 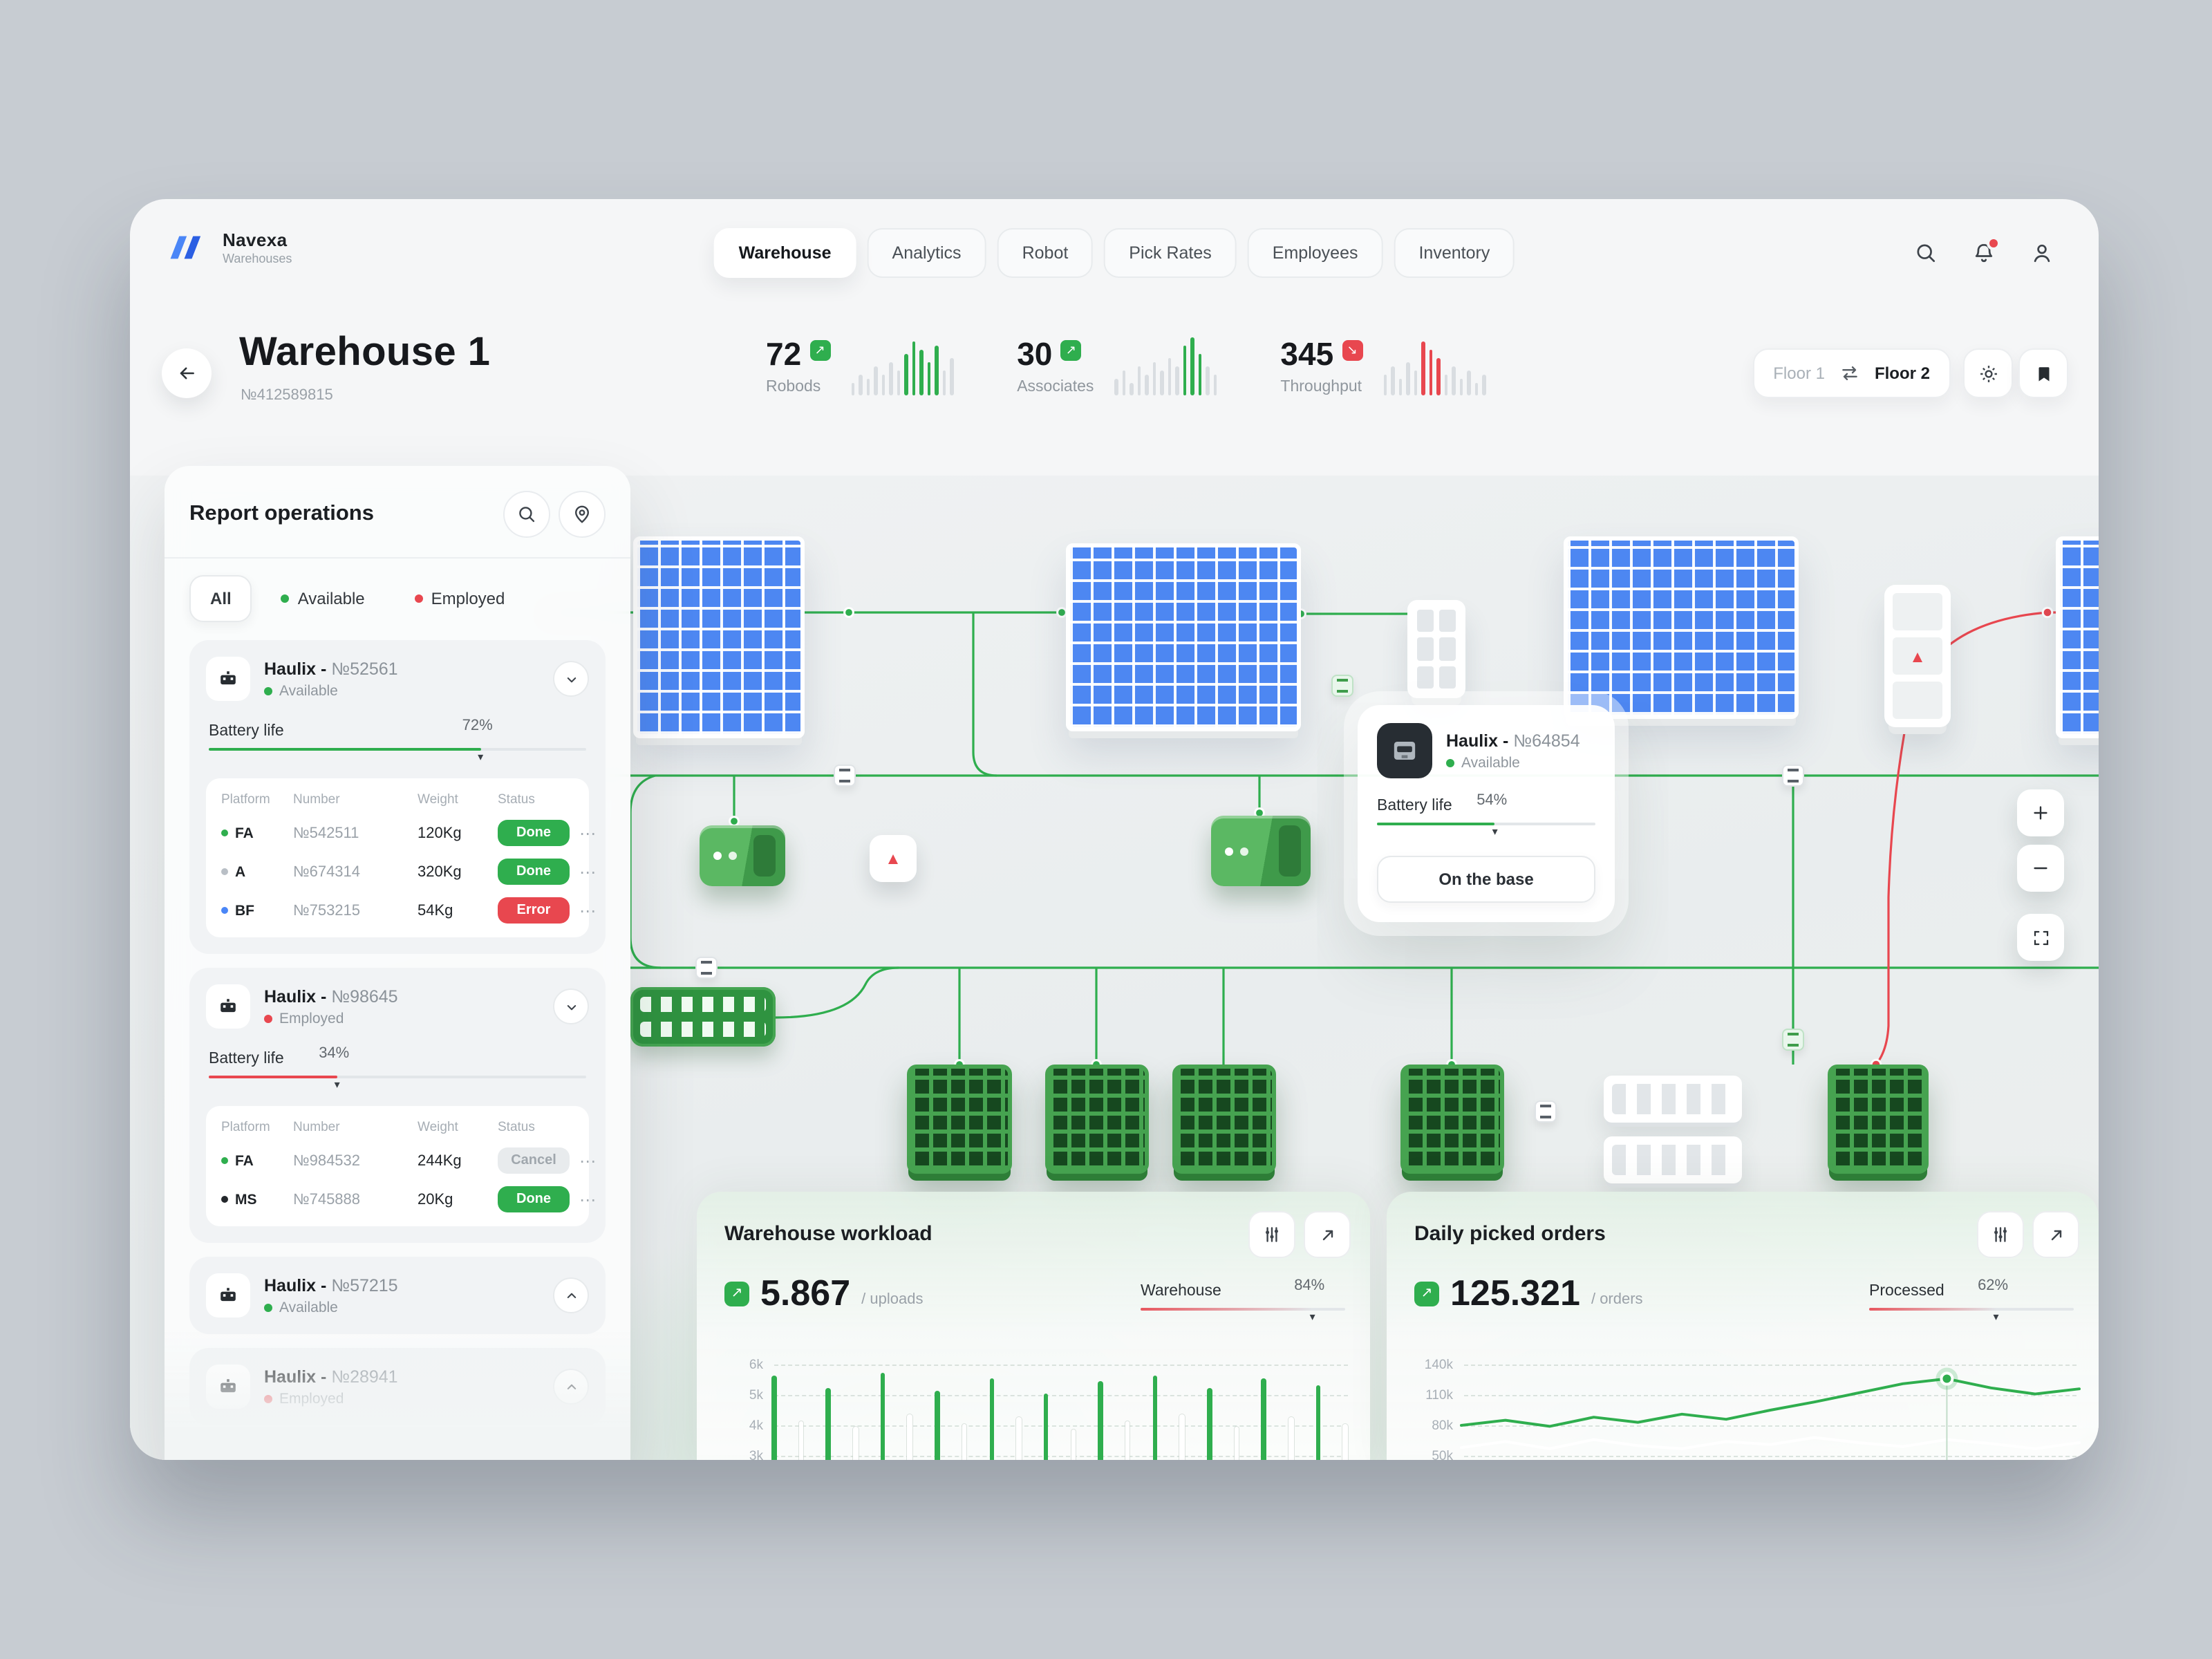 I want to click on settings-button, so click(x=1988, y=373).